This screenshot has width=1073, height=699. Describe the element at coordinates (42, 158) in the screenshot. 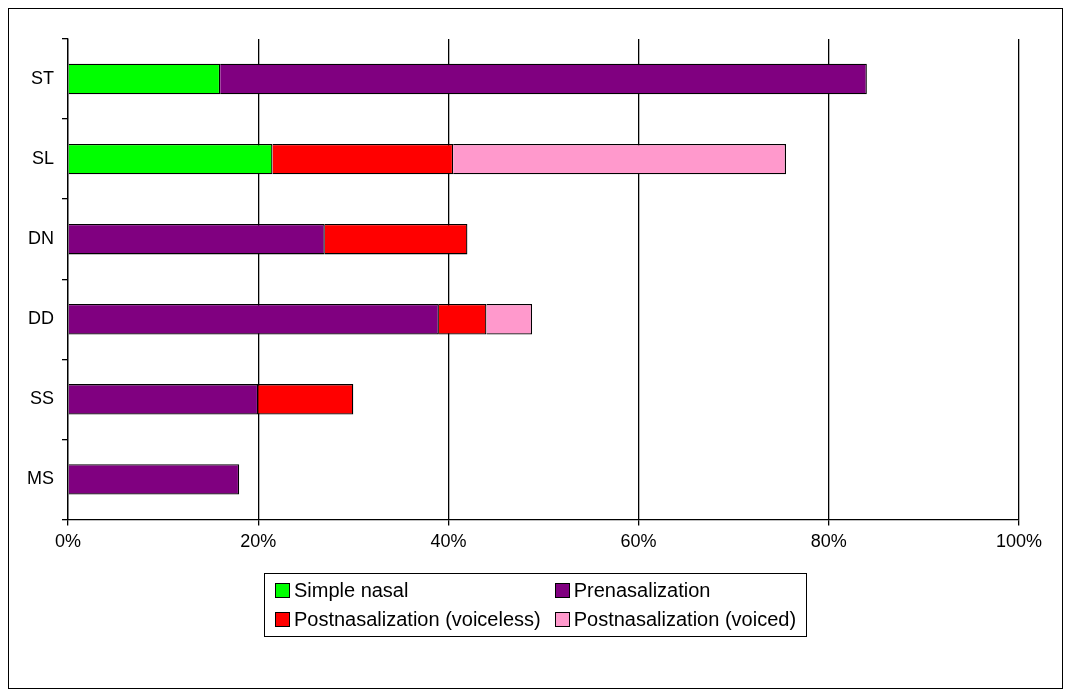

I see `y-tick-label: SL` at that location.